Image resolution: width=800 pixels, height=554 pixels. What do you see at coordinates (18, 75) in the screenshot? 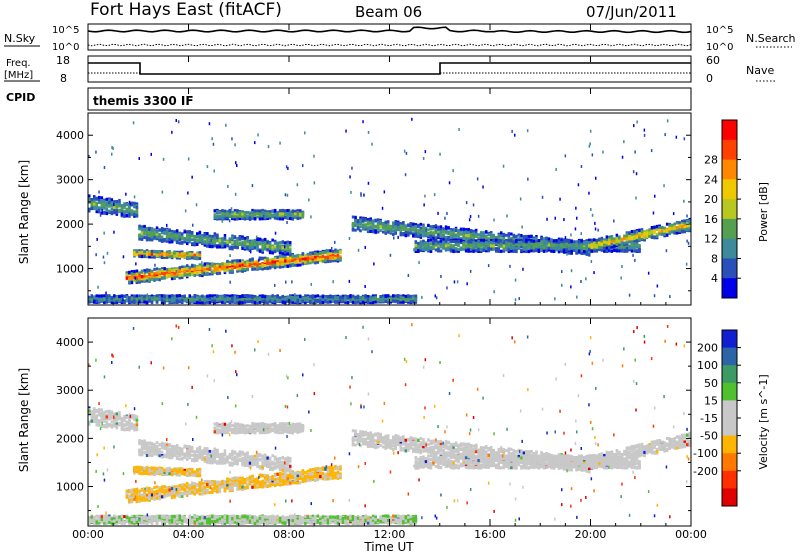
I see `freq-unit: [MHz]` at bounding box center [18, 75].